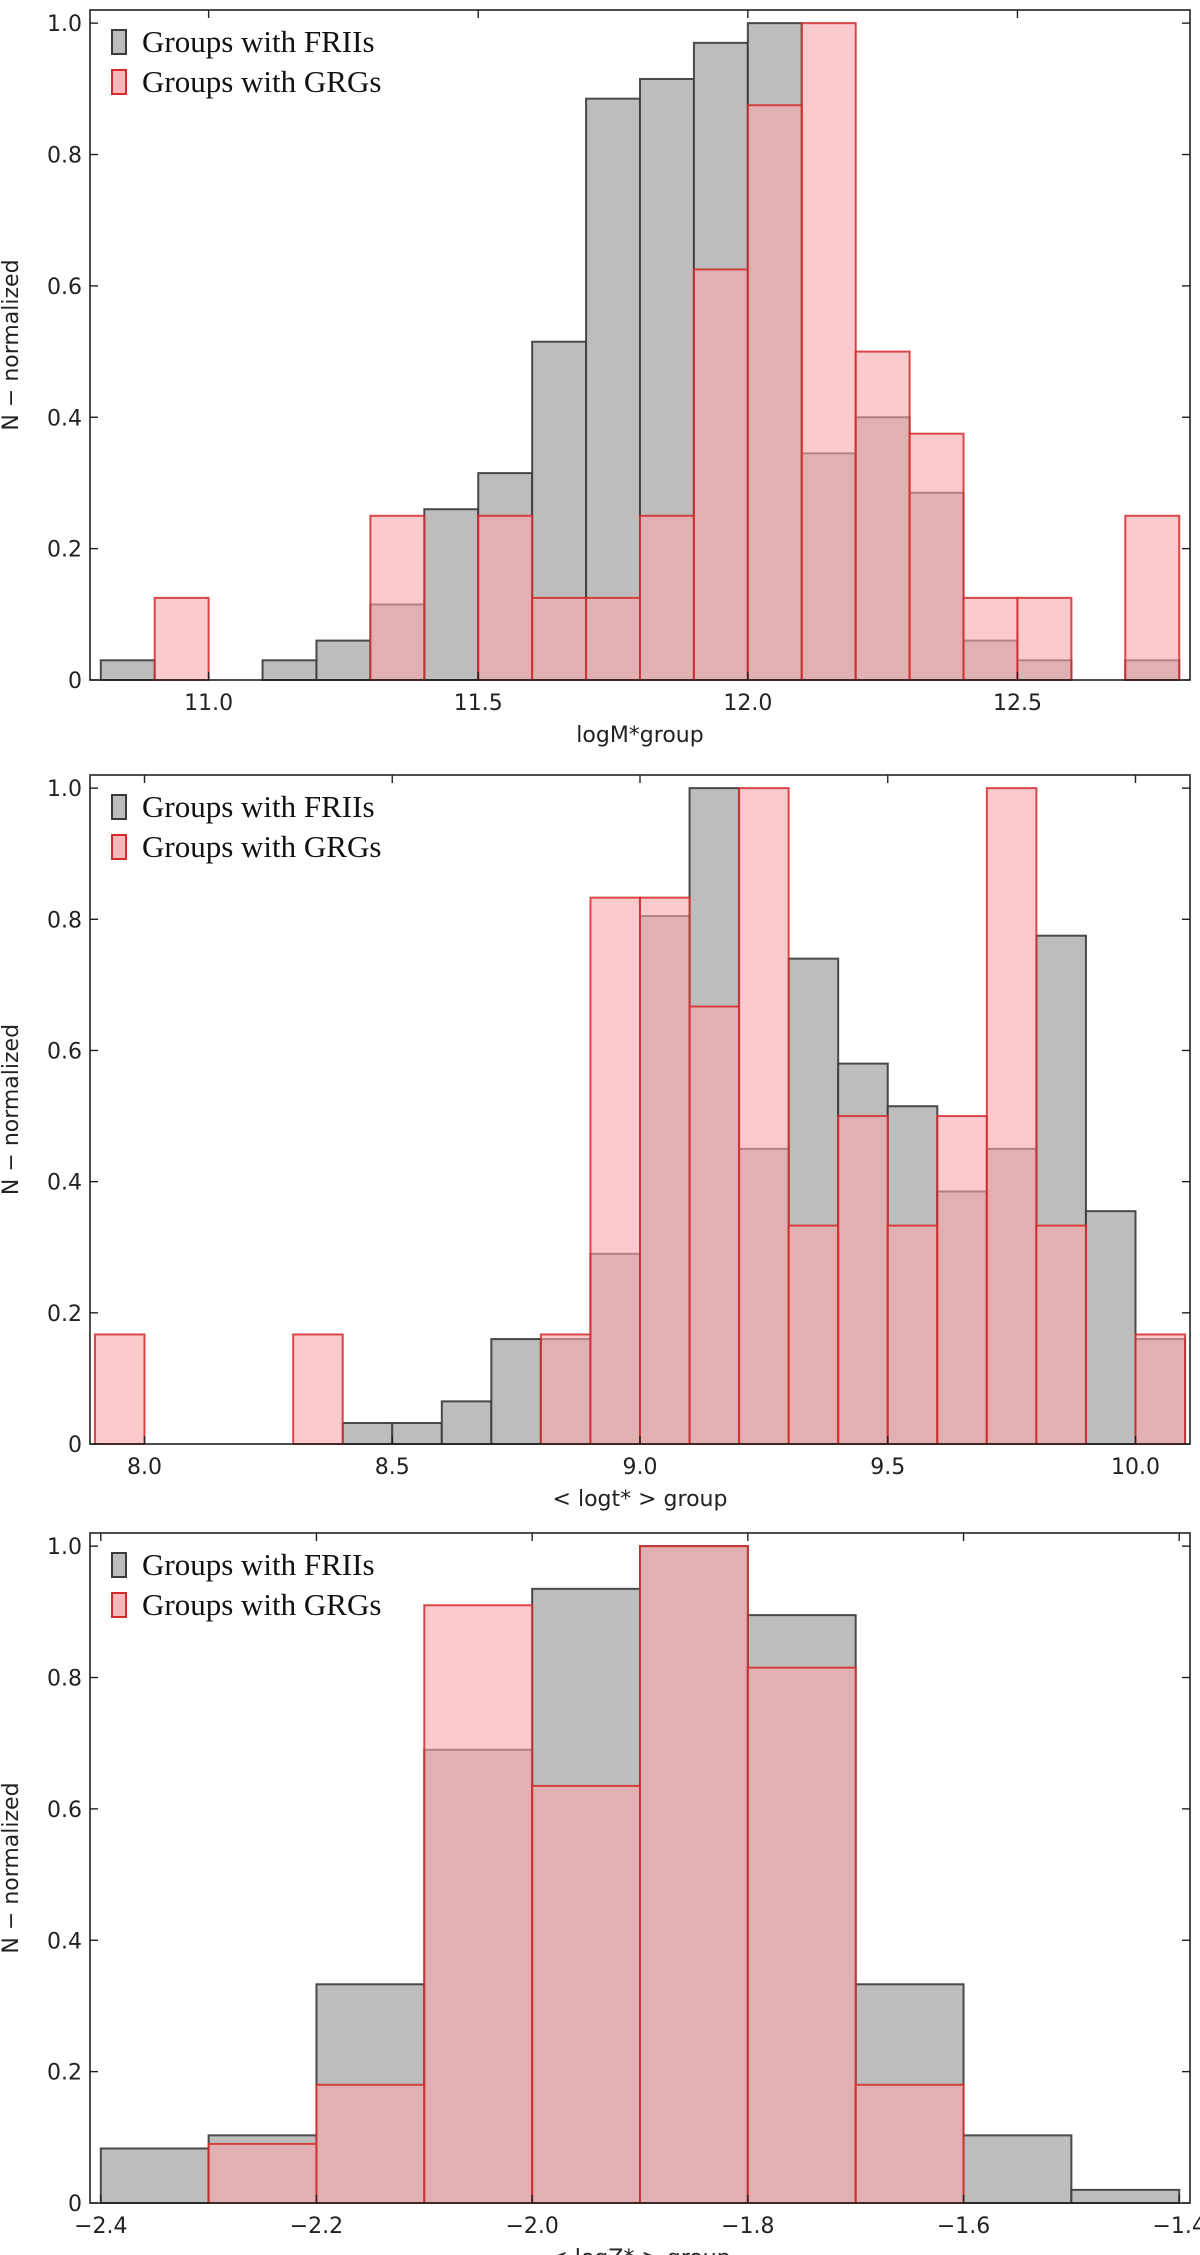 The width and height of the screenshot is (1200, 2255). Describe the element at coordinates (478, 703) in the screenshot. I see `x-tick-label: 11.5` at that location.